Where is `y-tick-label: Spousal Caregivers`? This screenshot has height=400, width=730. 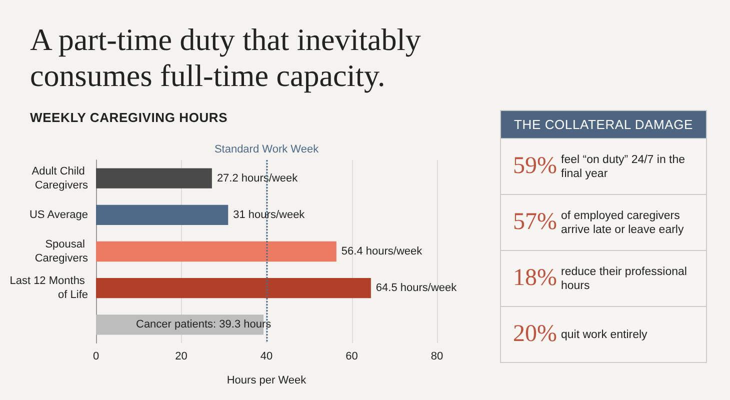 y-tick-label: Spousal Caregivers is located at coordinates (61, 251).